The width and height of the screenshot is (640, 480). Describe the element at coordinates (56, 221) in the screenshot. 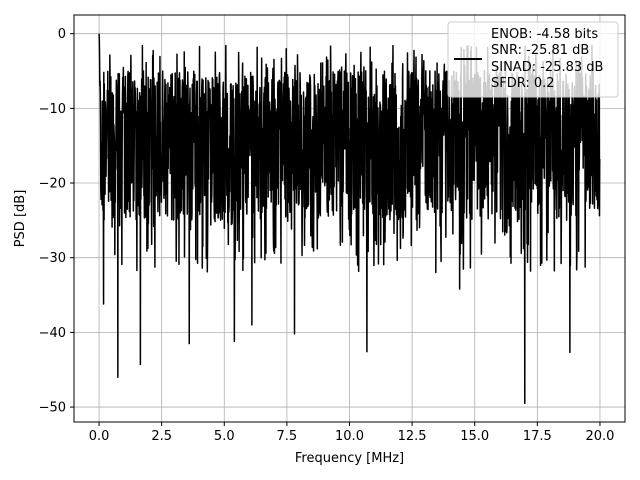

I see `y-ticks: 0 −10 −20 −30 −40 −50` at that location.